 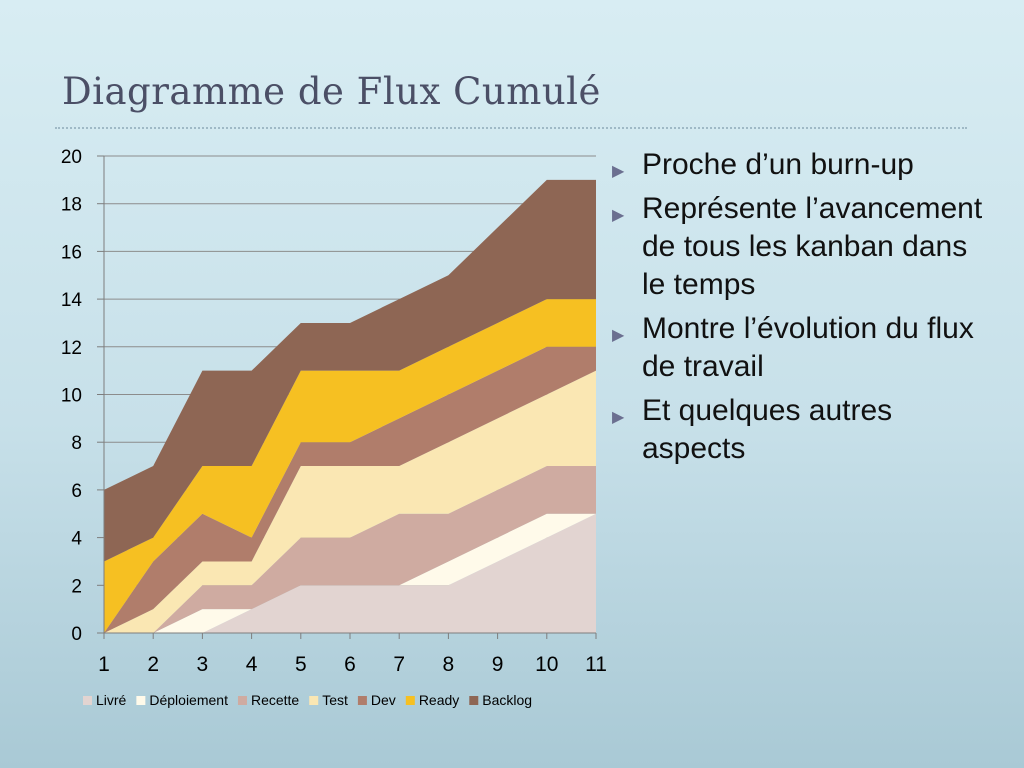 I want to click on bullet-text: Montre l’évolution du flux de travail, so click(x=808, y=347).